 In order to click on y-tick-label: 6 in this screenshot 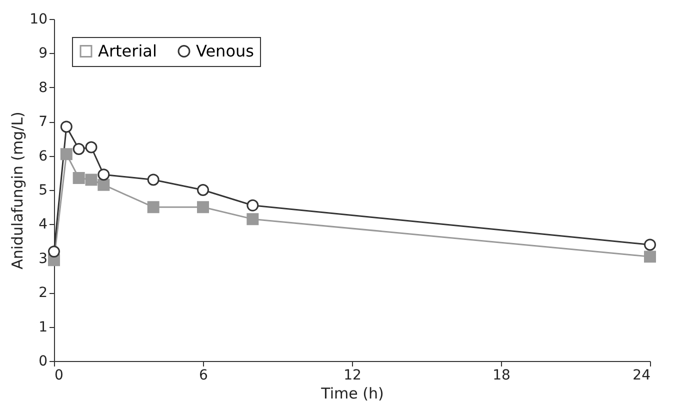, I will do `click(43, 156)`.